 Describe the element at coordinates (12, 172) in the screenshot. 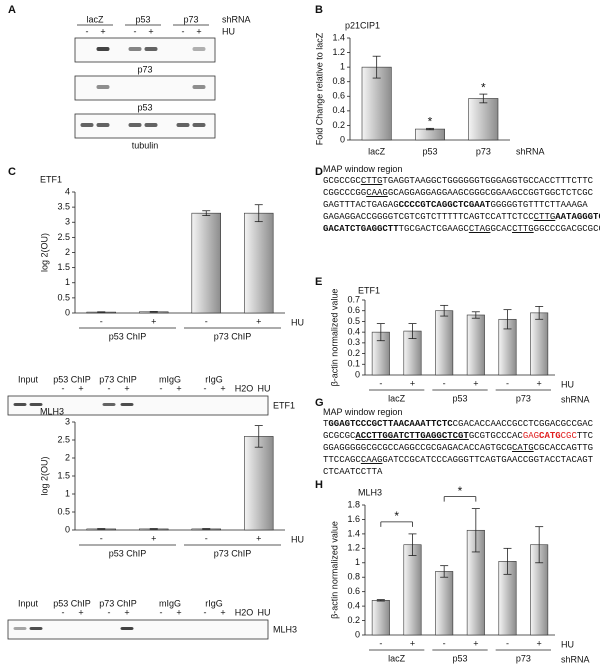

I see `panel-letter: C` at that location.